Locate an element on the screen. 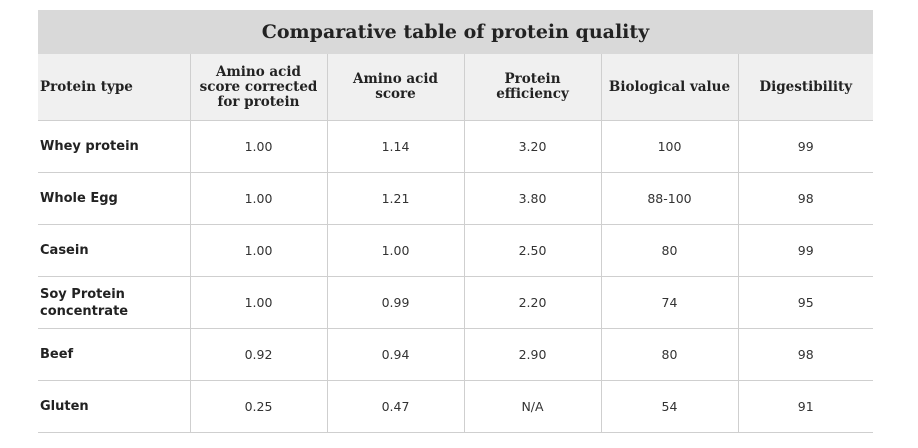 The height and width of the screenshot is (448, 918). table-row: Whole Egg 1.00 1.21 3.80 88-100 98 is located at coordinates (455, 198).